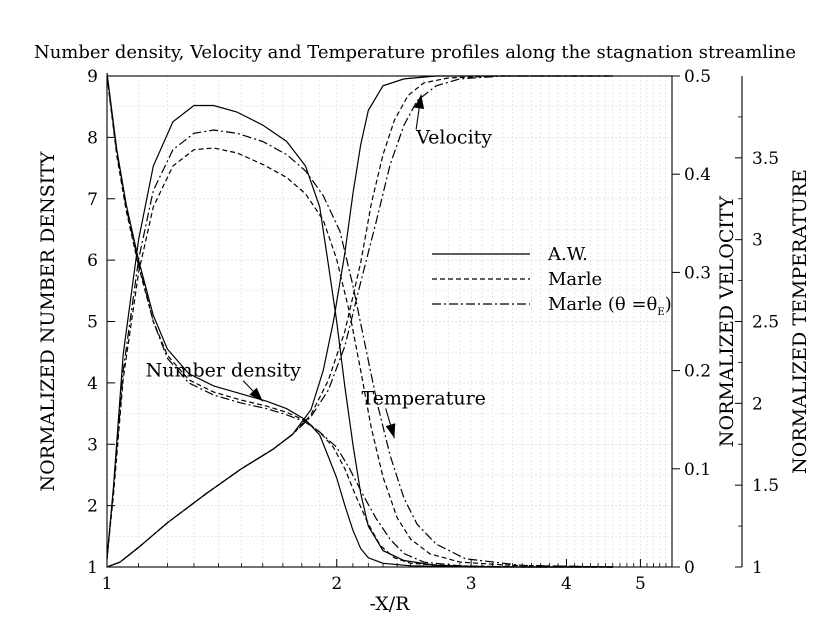 The image size is (830, 636). I want to click on y-temperature-tick-label: 1.5, so click(765, 486).